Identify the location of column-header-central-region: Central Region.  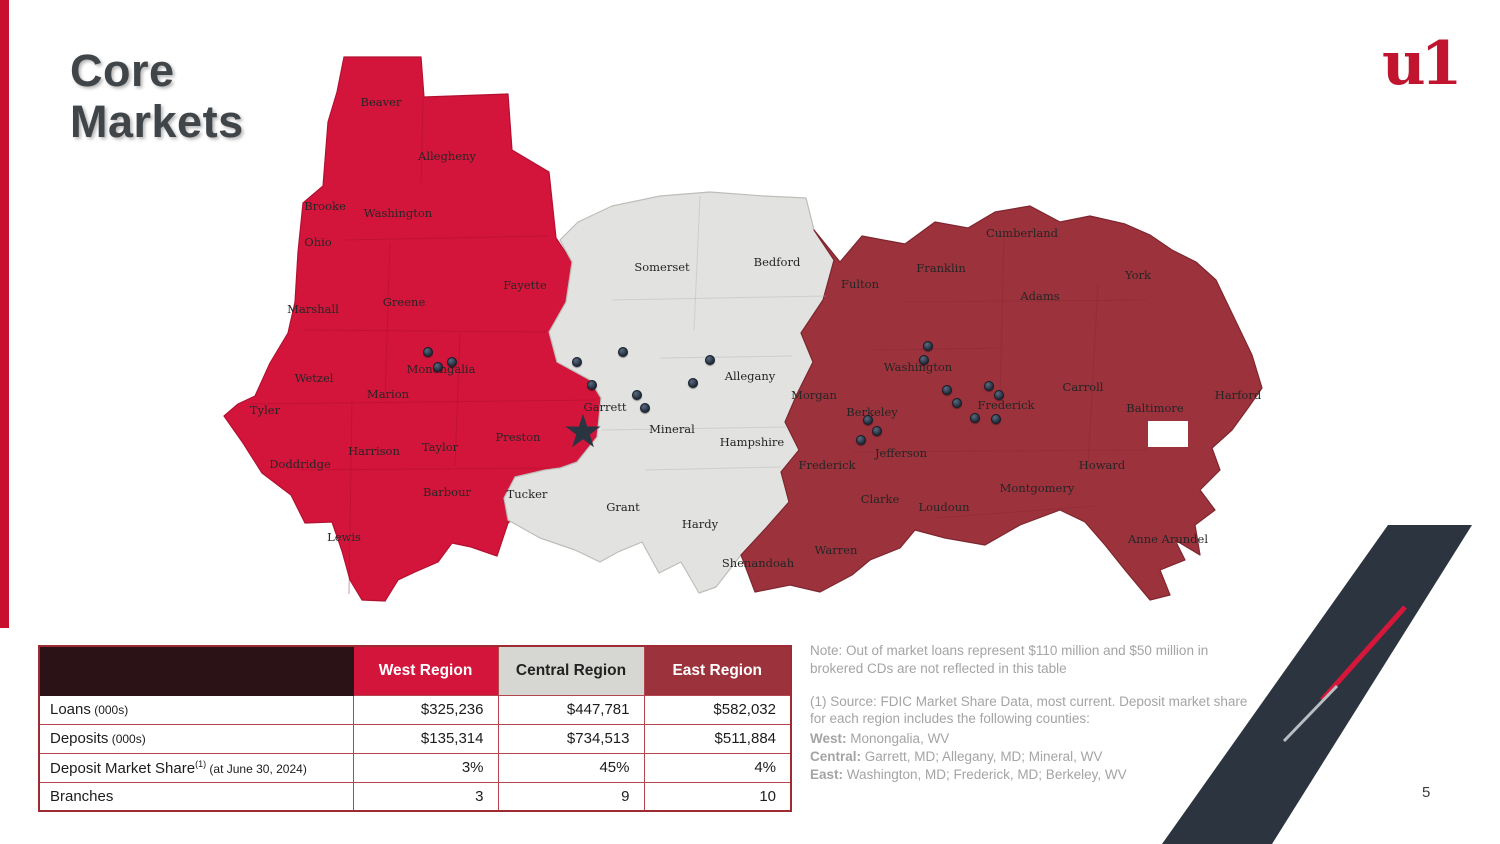
(571, 670).